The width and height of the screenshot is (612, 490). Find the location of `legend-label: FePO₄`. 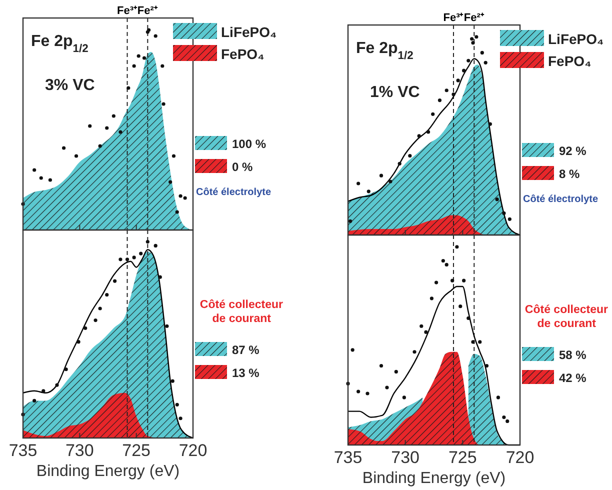

legend-label: FePO₄ is located at coordinates (570, 61).